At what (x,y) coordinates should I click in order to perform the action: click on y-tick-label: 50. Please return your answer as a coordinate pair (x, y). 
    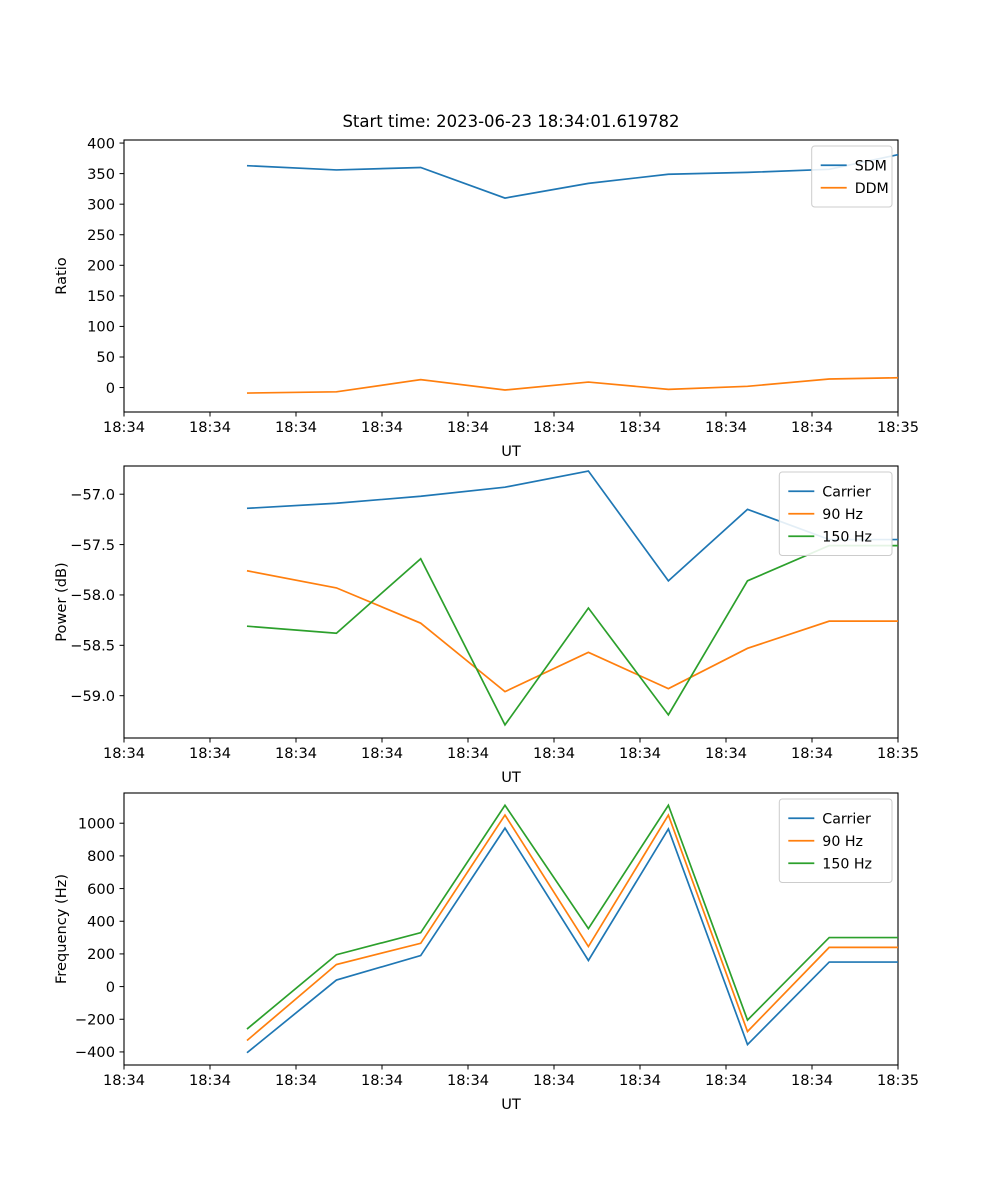
    Looking at the image, I should click on (105, 357).